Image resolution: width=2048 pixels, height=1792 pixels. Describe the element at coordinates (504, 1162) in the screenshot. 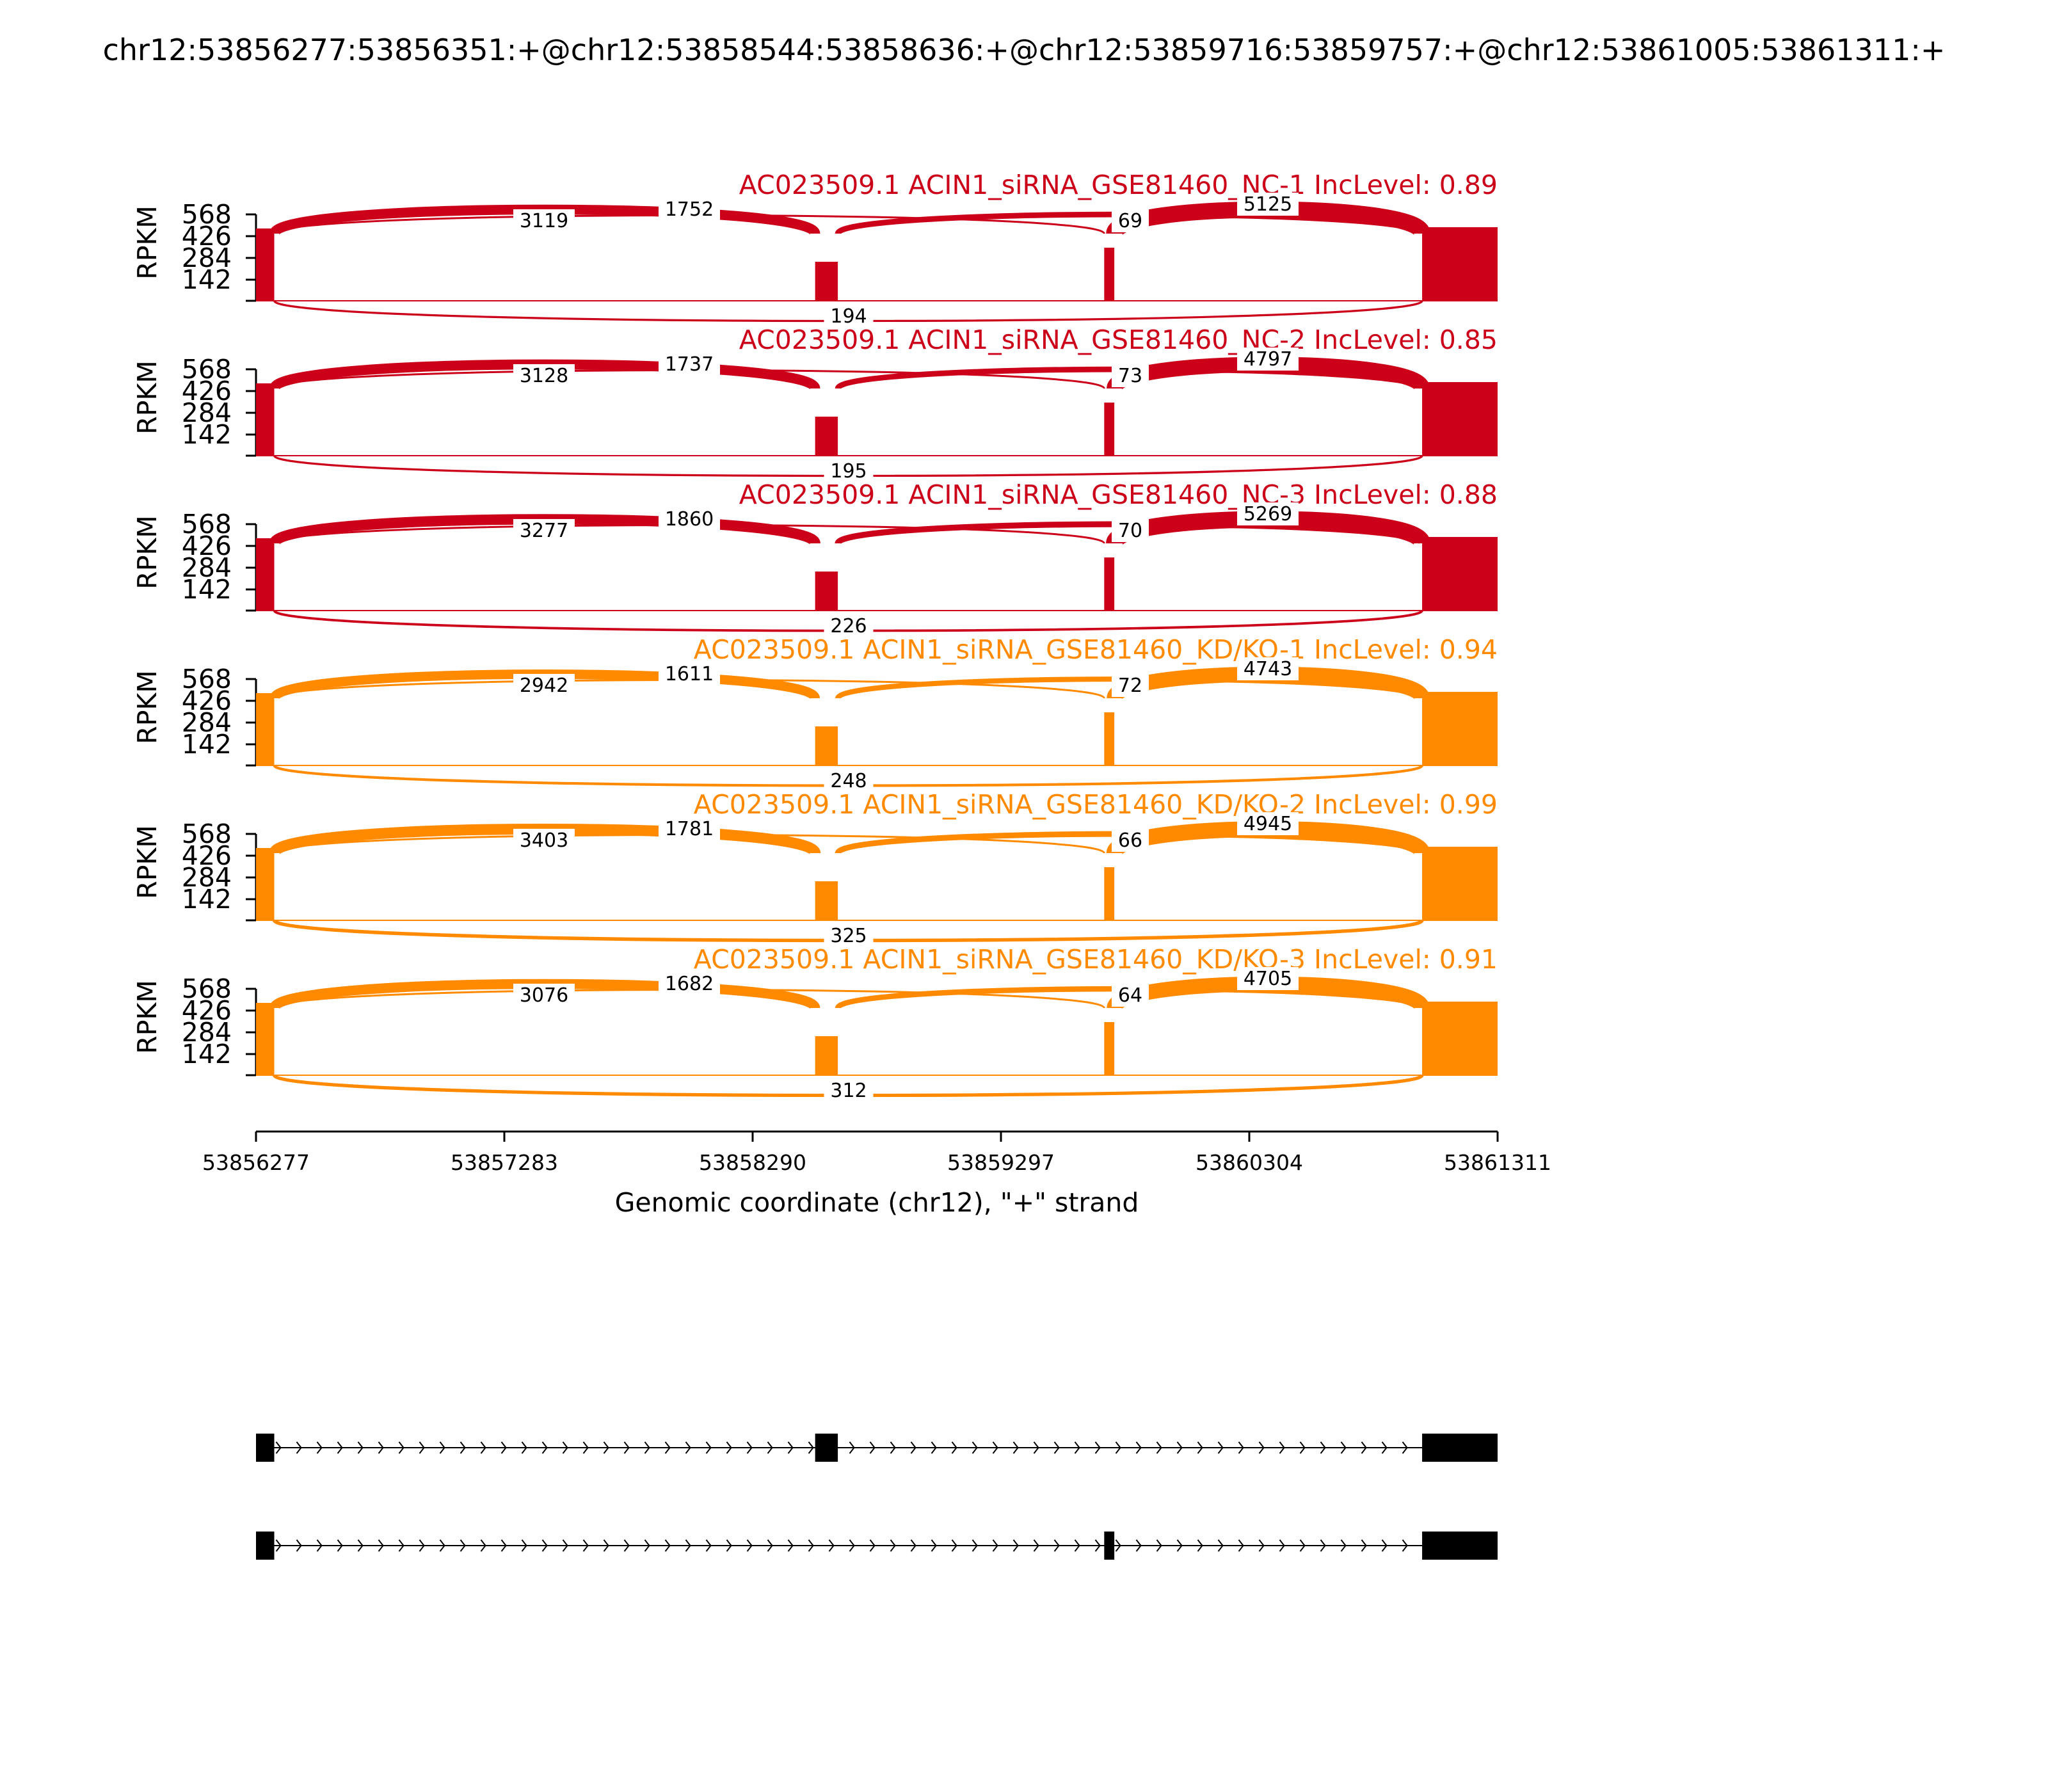

I see `x-tick-label: 53857283` at that location.